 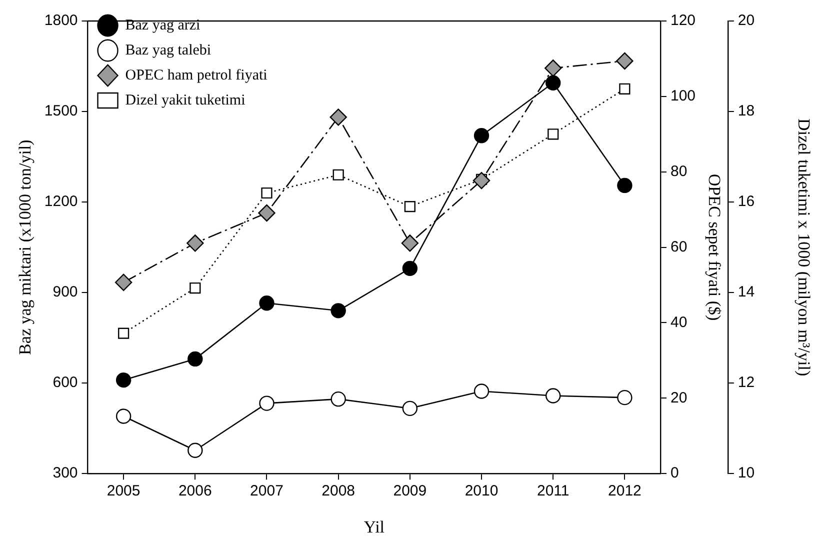 What do you see at coordinates (196, 75) in the screenshot?
I see `legend-label: OPEC ham petrol fiyati` at bounding box center [196, 75].